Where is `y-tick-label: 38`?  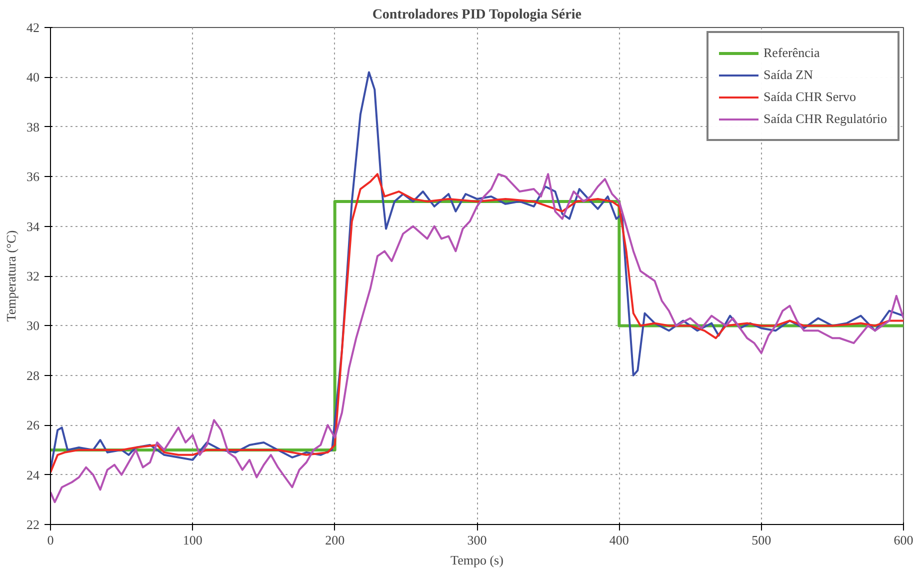 y-tick-label: 38 is located at coordinates (33, 126).